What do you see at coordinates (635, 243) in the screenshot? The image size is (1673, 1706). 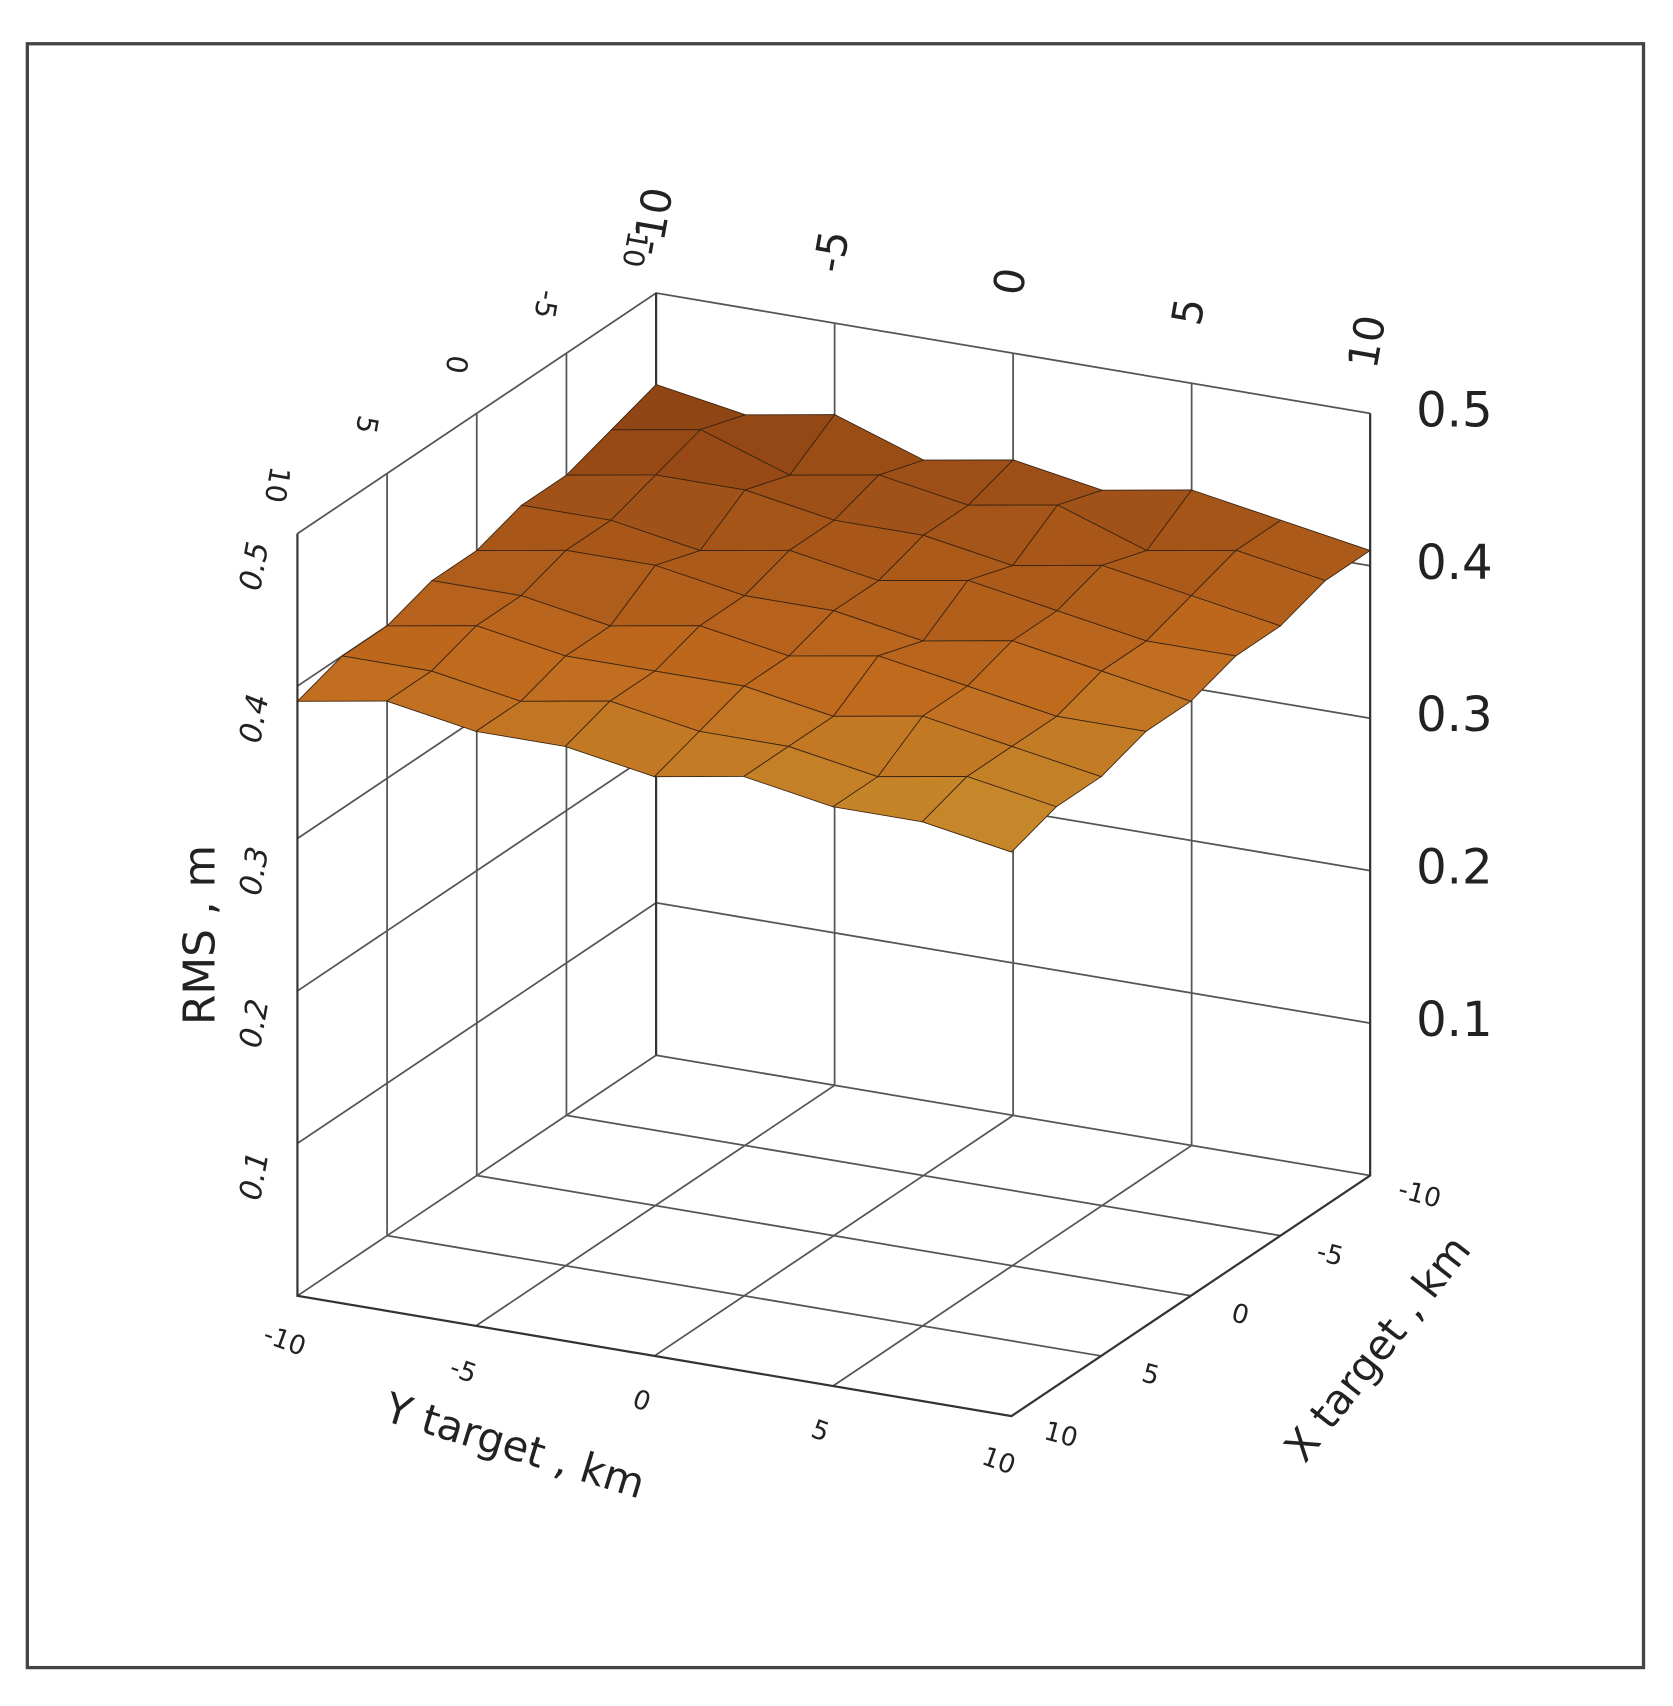 I see `x-tick-label: -10` at bounding box center [635, 243].